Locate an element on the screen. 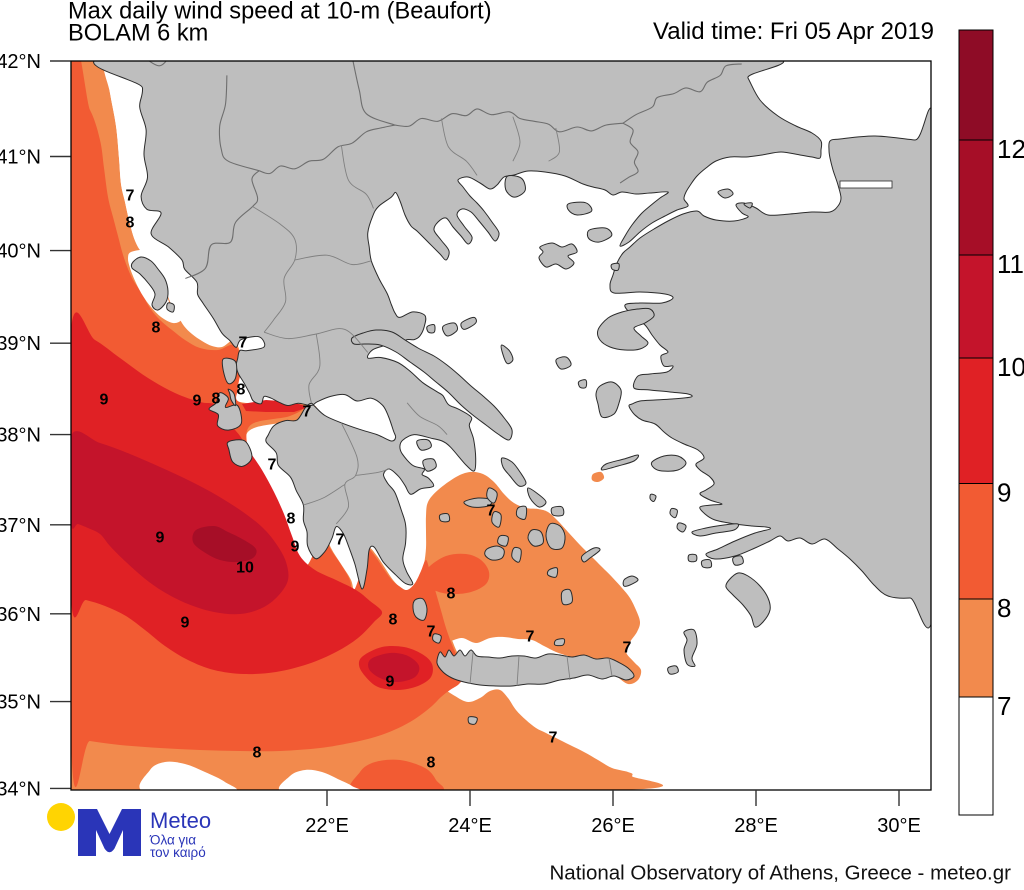 The height and width of the screenshot is (890, 1024). svg-text: 36°N is located at coordinates (20, 615).